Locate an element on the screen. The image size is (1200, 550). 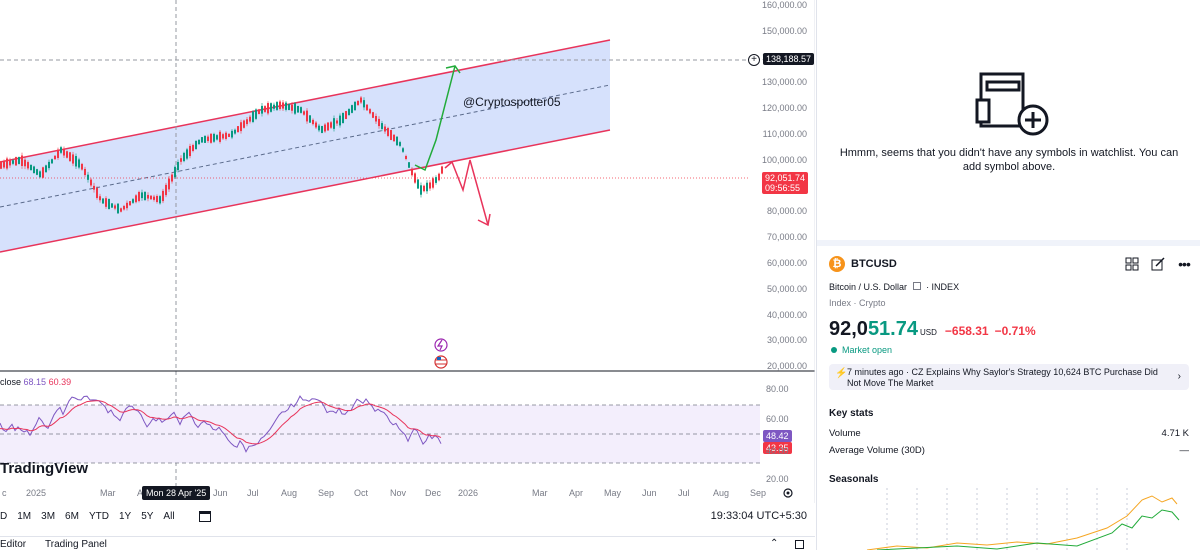
price-axis-label: 110,000.00 is located at coordinates (784, 134).